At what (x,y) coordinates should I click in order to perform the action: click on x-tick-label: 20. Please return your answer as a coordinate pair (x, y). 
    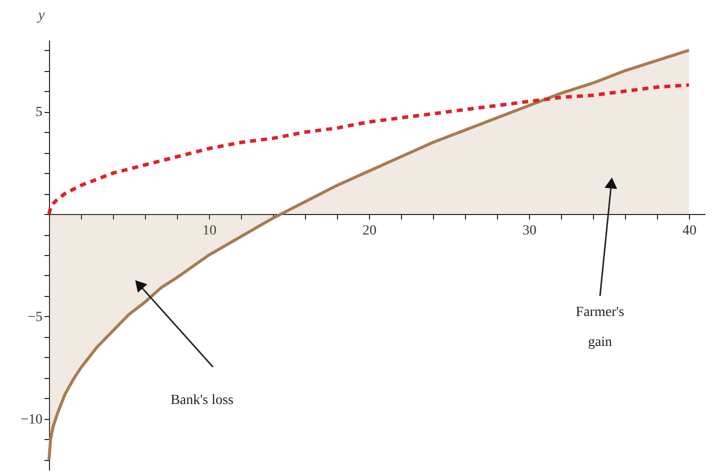
    Looking at the image, I should click on (369, 231).